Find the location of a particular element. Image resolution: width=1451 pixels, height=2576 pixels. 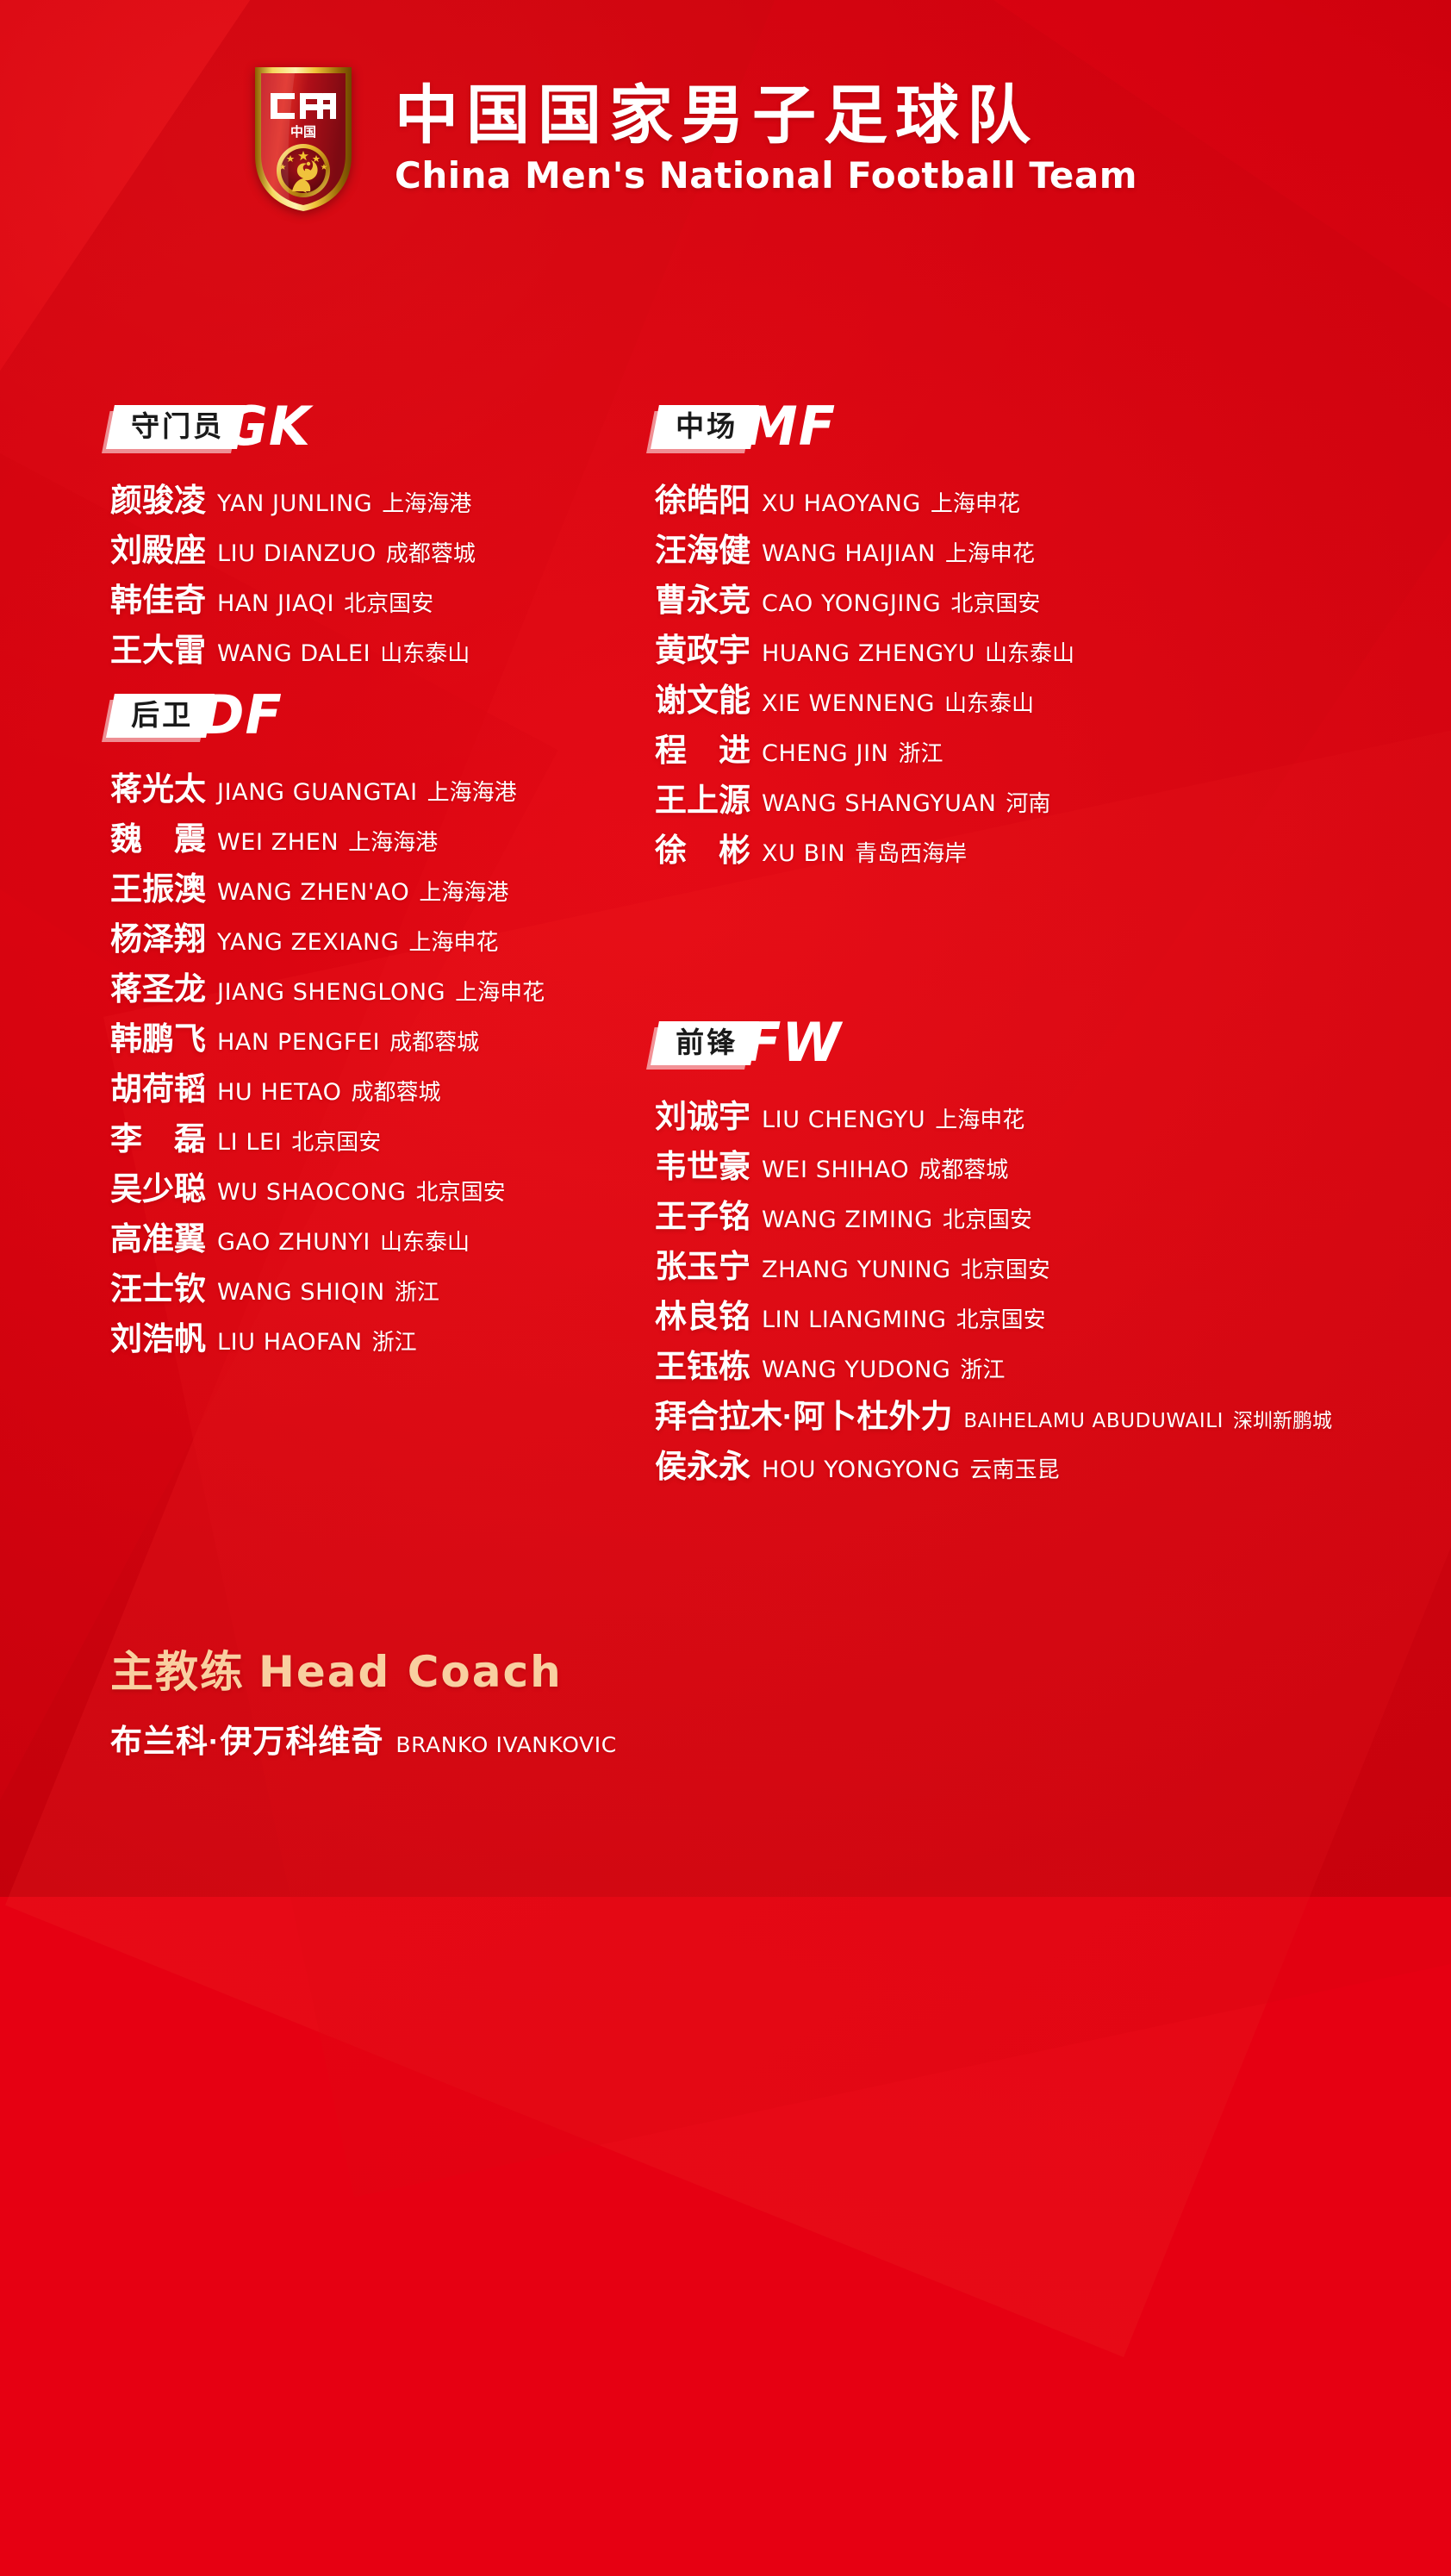

player-name-pinyin: LIU DIANZUO is located at coordinates (297, 553).